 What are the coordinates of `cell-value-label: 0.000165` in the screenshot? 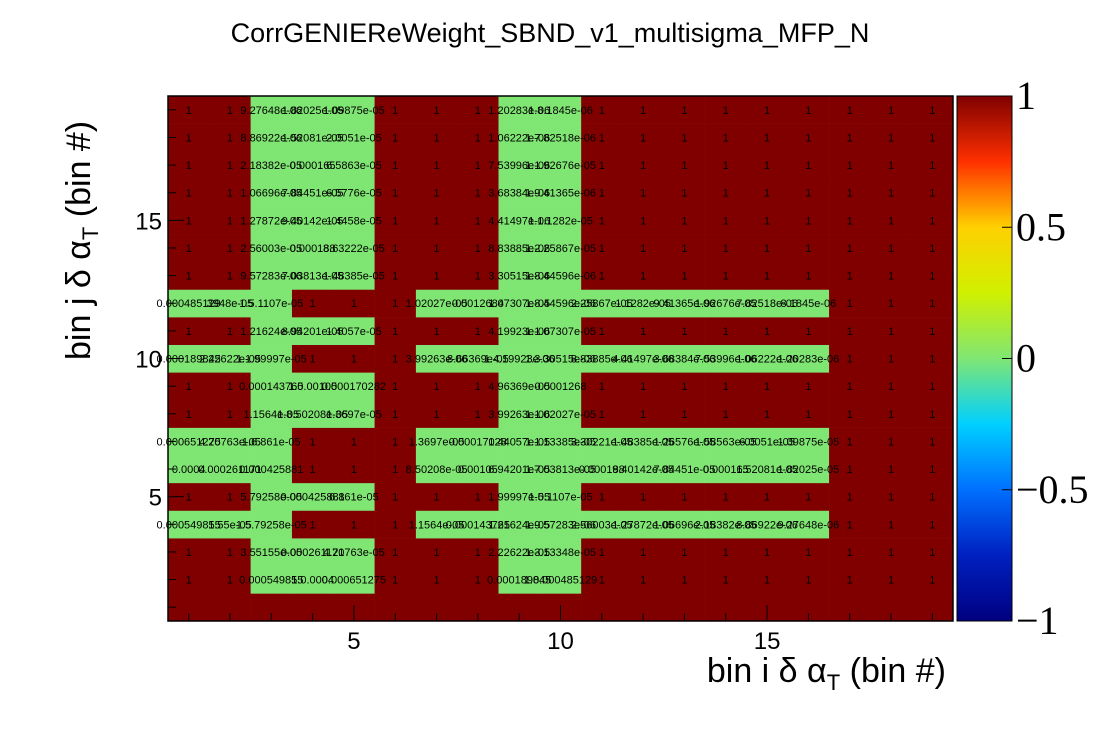 It's located at (726, 470).